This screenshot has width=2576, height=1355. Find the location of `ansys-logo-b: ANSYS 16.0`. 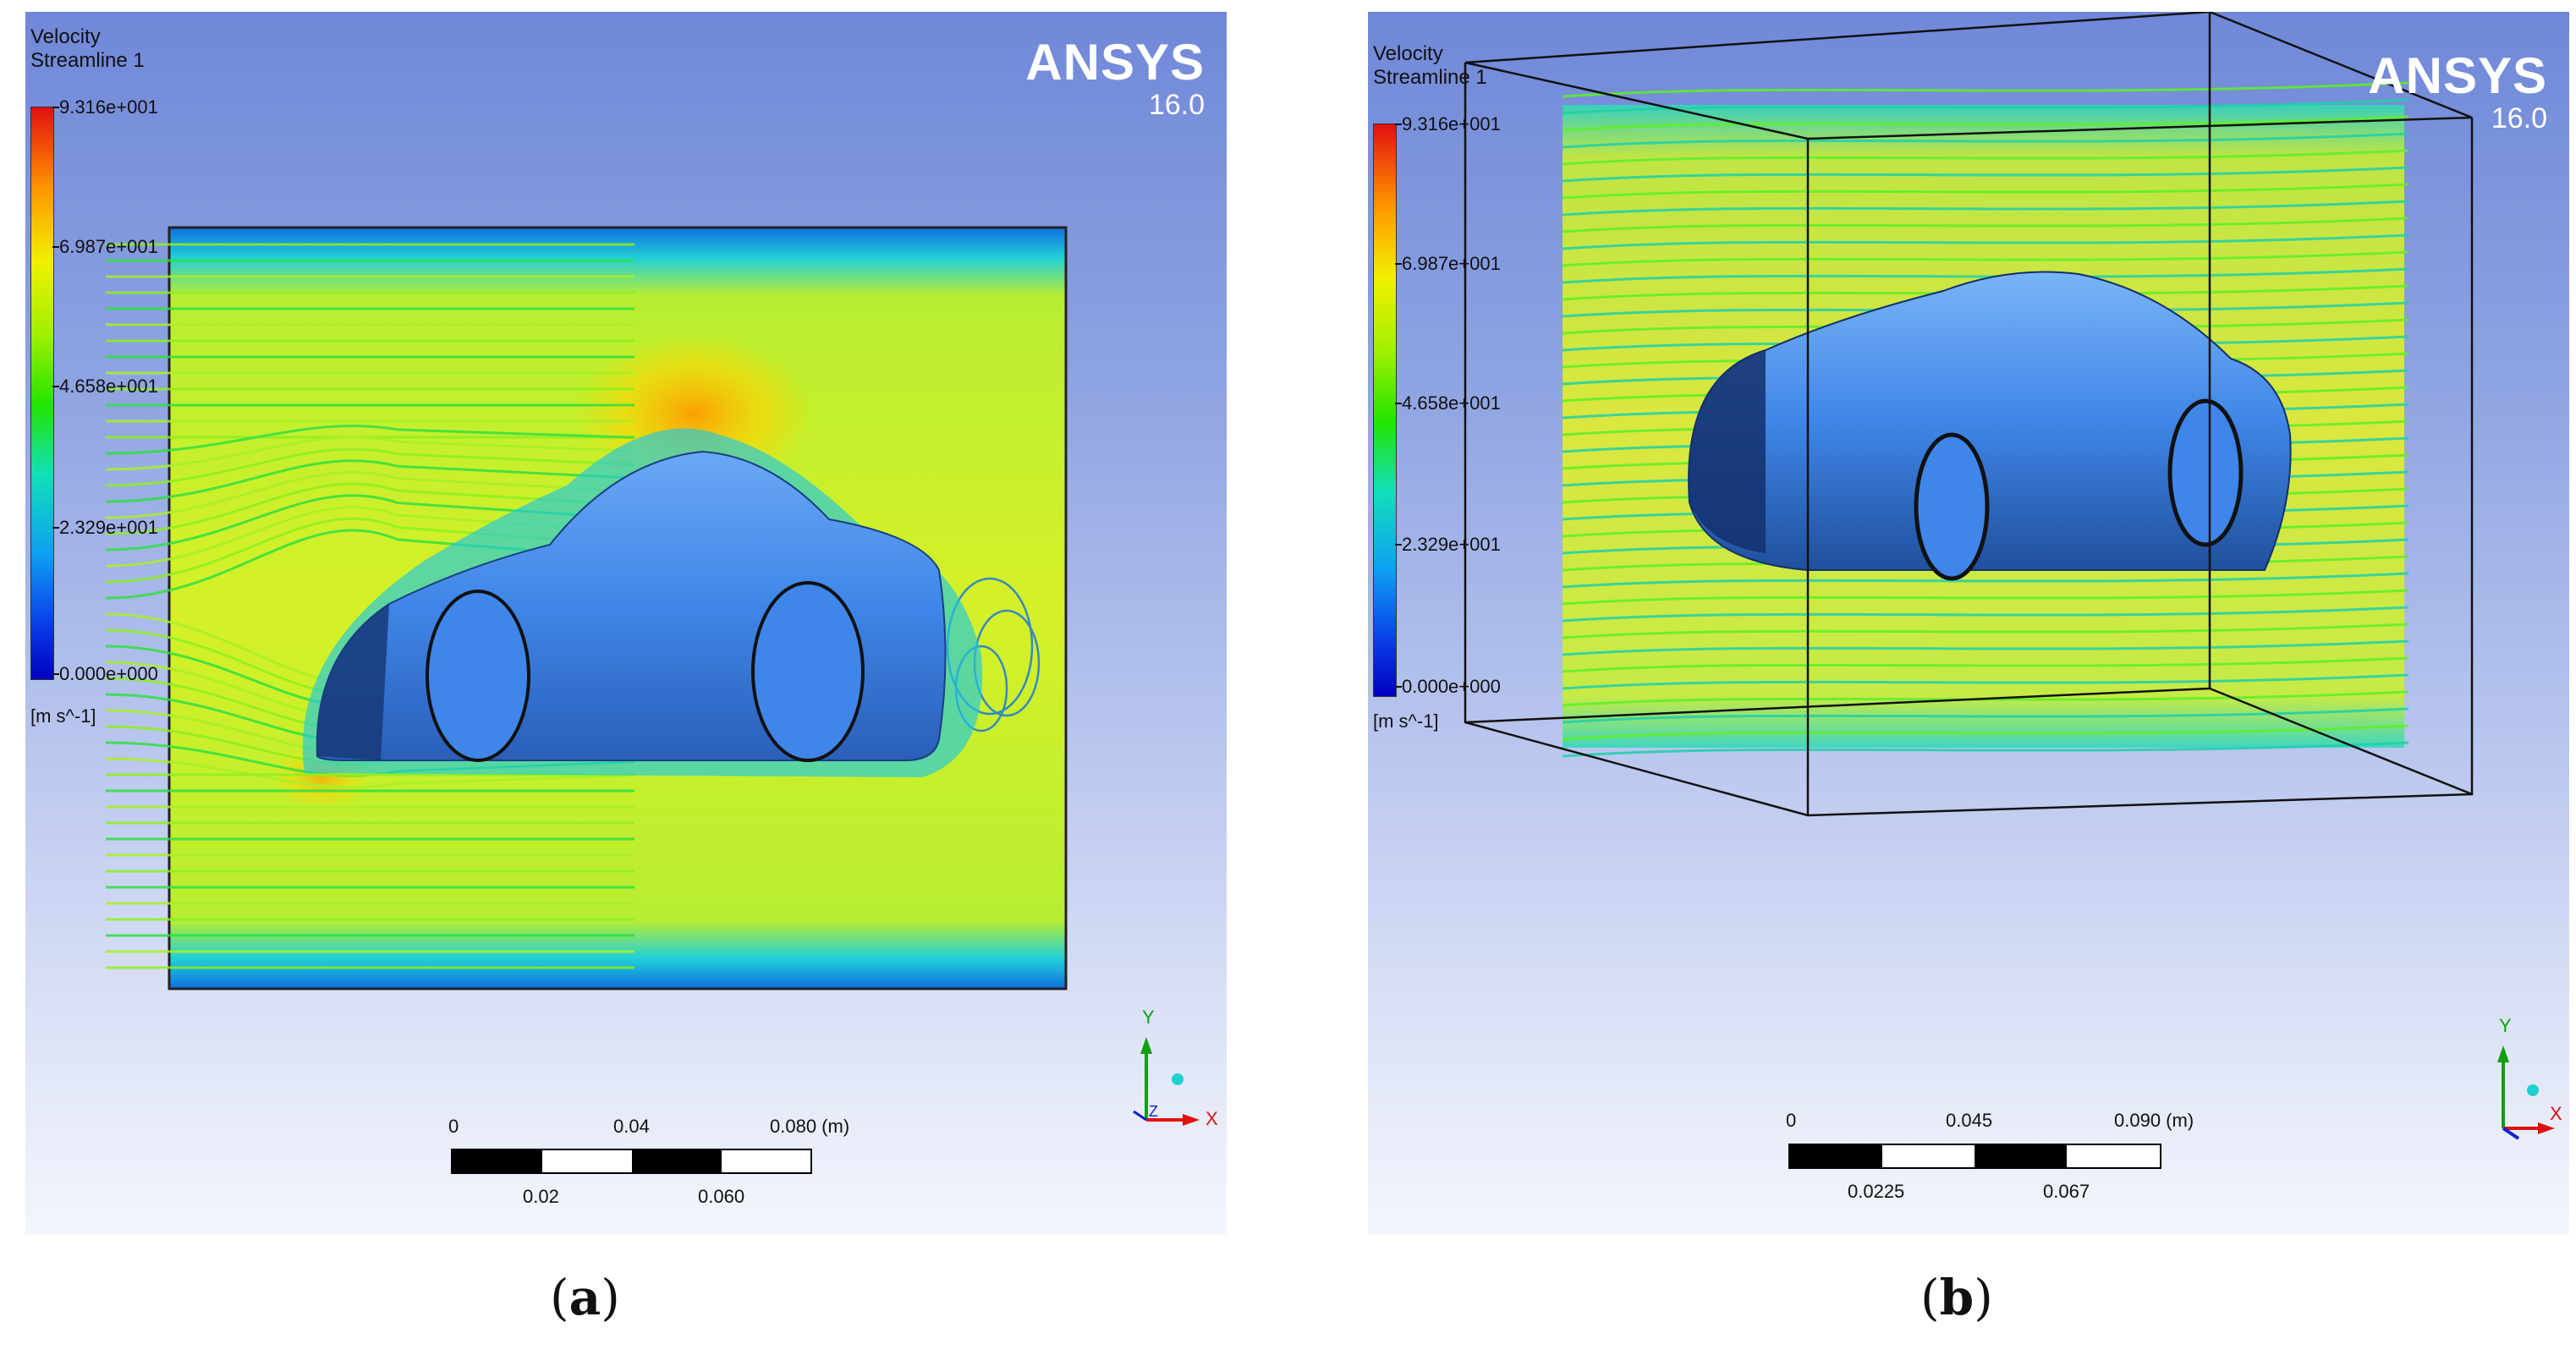

ansys-logo-b: ANSYS 16.0 is located at coordinates (2457, 91).